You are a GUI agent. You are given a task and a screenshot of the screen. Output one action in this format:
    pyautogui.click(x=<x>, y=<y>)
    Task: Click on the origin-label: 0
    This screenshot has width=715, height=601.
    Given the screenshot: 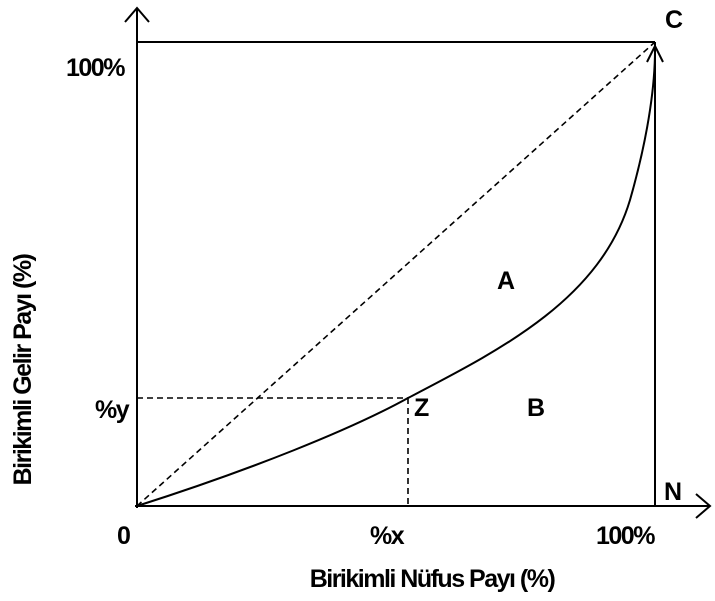 What is the action you would take?
    pyautogui.click(x=123, y=536)
    